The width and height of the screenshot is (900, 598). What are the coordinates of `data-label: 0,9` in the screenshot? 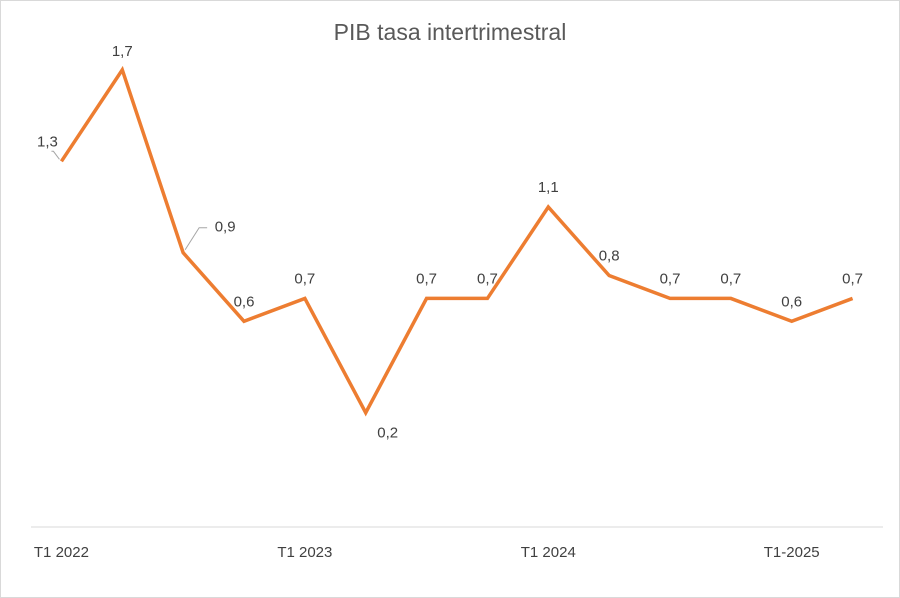 It's located at (225, 227).